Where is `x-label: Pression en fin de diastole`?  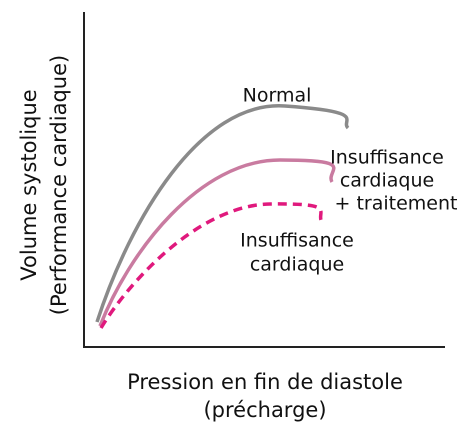
x-label: Pression en fin de diastole is located at coordinates (265, 382).